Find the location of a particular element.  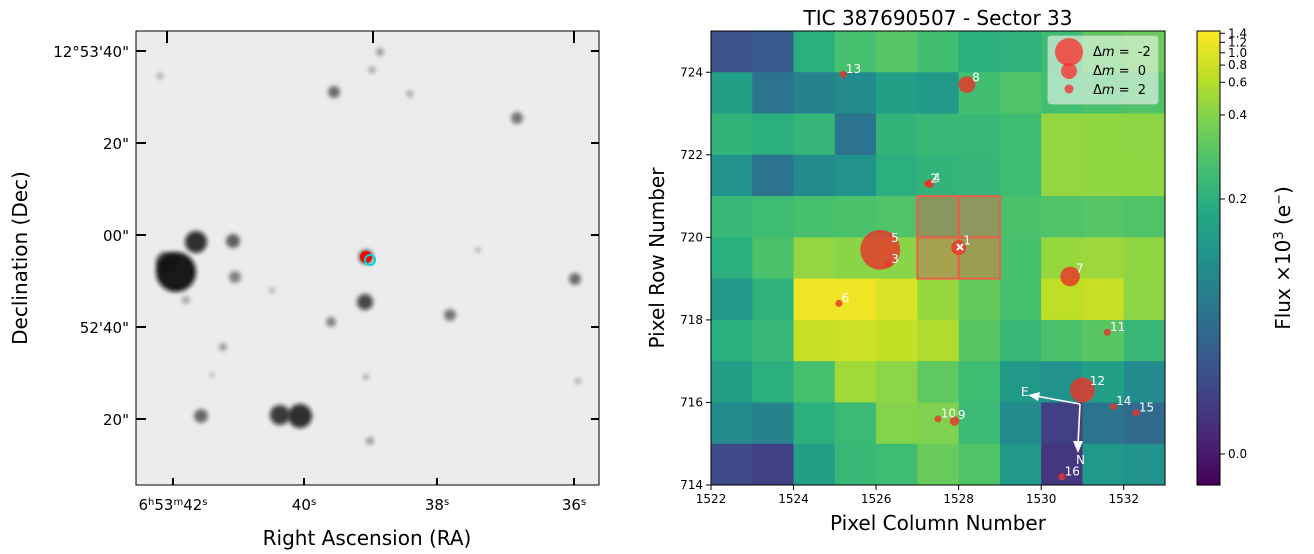

sky-xtick-label-1: 40s is located at coordinates (304, 505).